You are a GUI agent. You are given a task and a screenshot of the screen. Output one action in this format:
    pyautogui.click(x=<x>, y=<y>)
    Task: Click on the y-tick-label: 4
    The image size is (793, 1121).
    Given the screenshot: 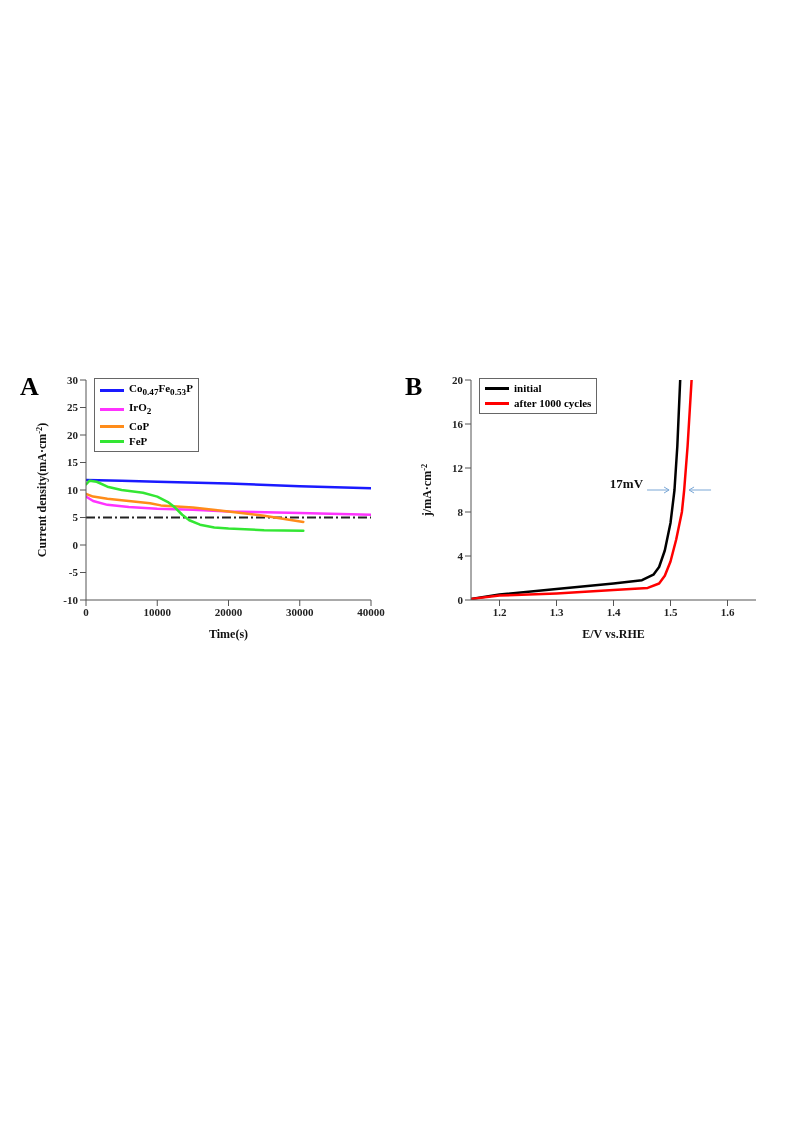 What is the action you would take?
    pyautogui.click(x=460, y=555)
    